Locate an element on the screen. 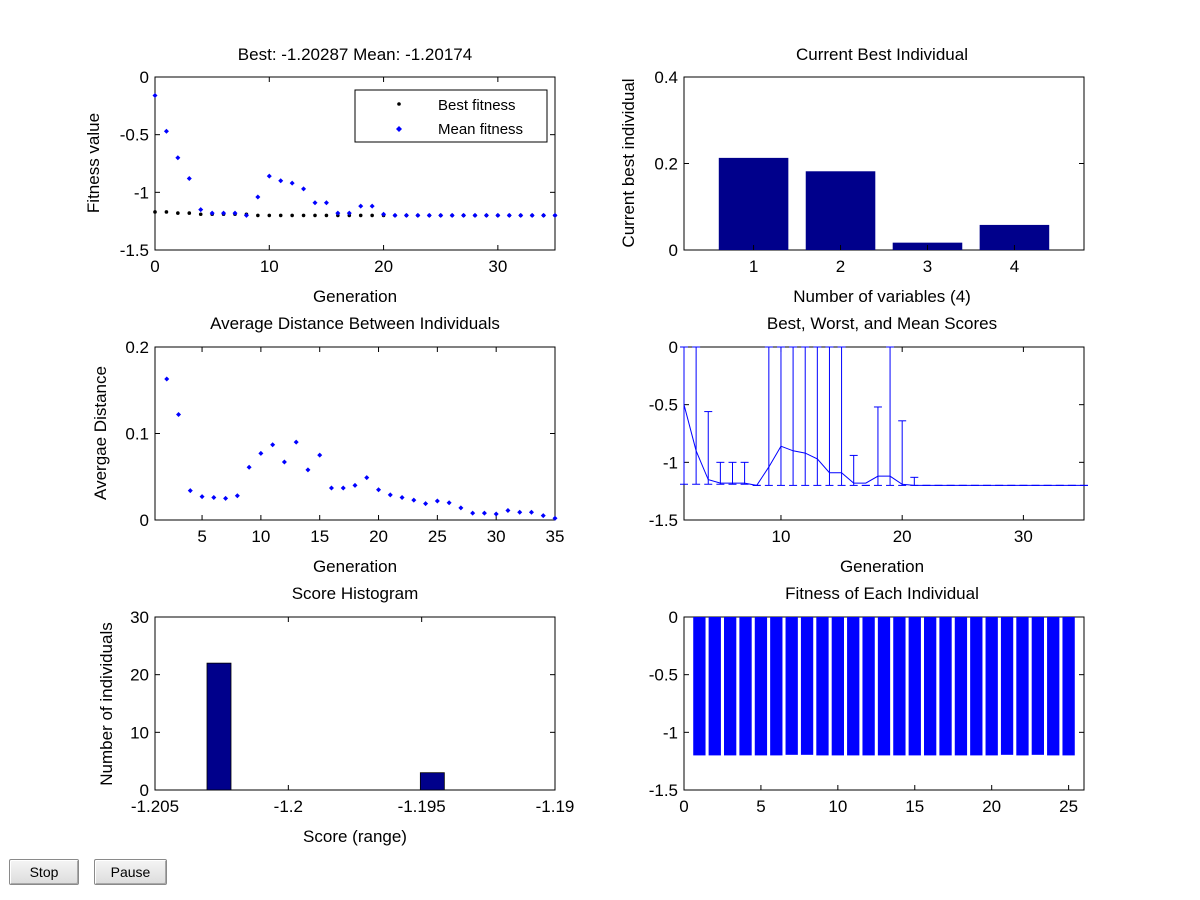 The width and height of the screenshot is (1200, 900). avg-distance-title: Average Distance Between Individuals is located at coordinates (355, 323).